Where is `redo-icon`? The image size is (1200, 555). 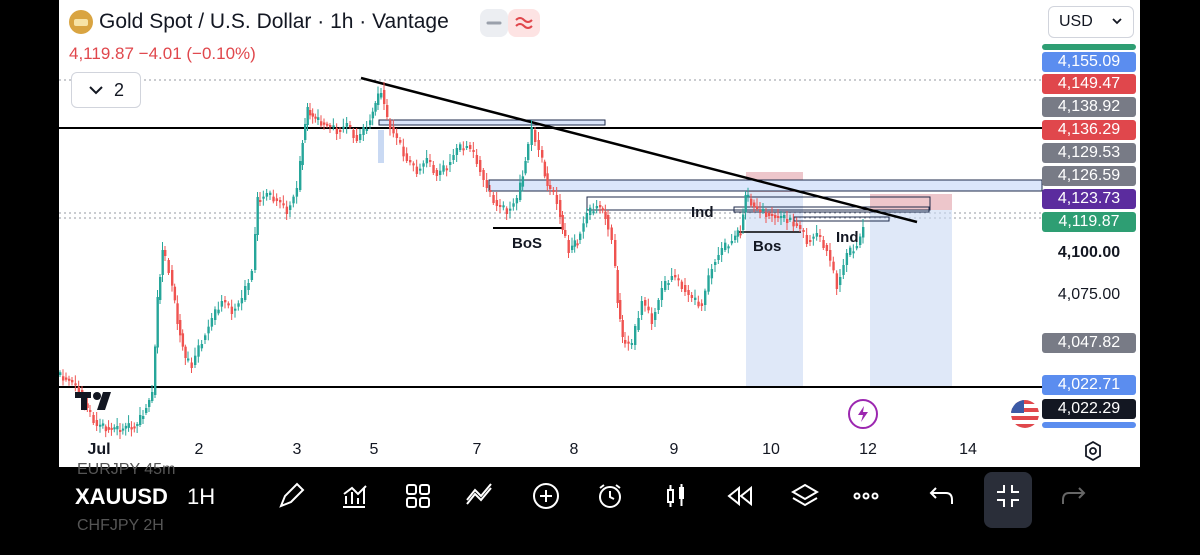 redo-icon is located at coordinates (1073, 500).